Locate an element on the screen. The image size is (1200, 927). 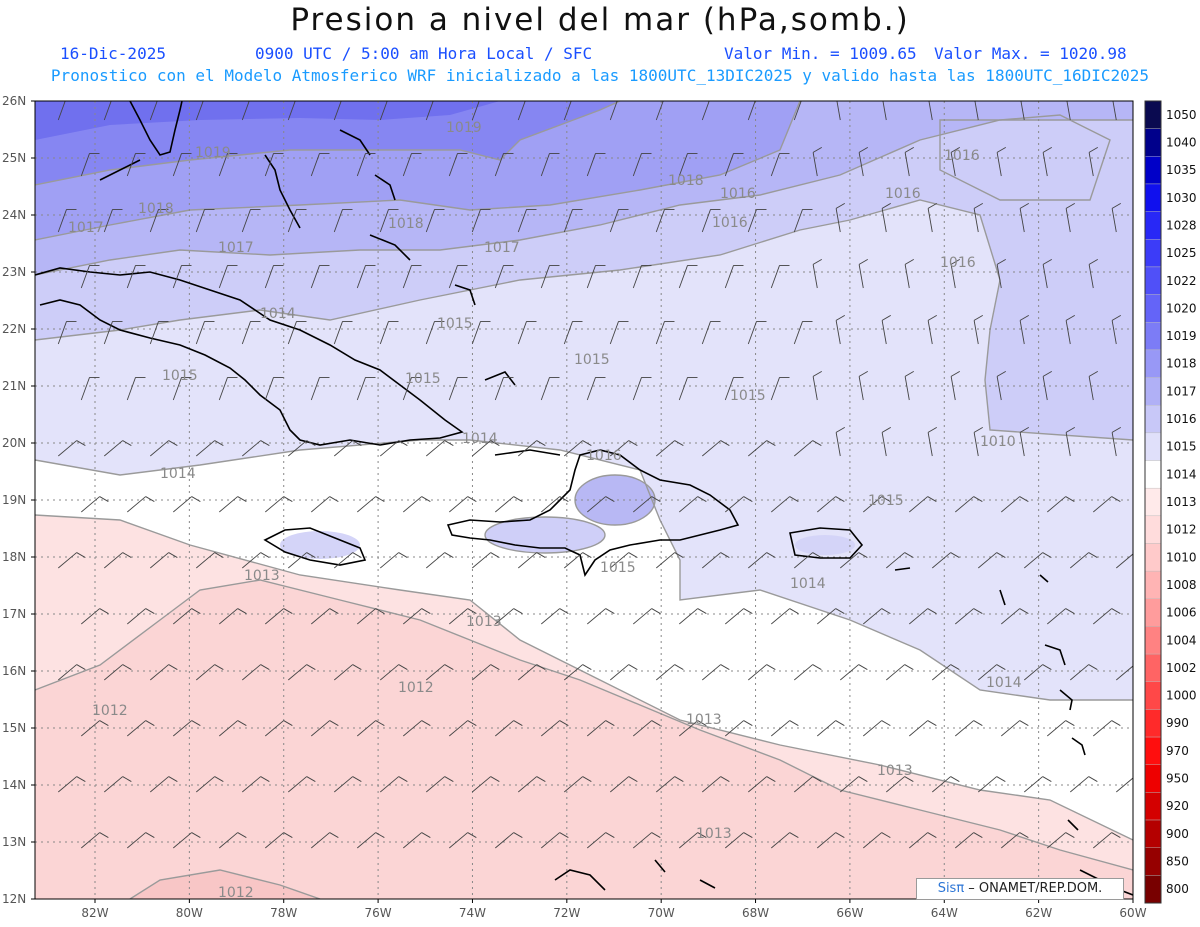
lat-label: 13N is located at coordinates (14, 842).